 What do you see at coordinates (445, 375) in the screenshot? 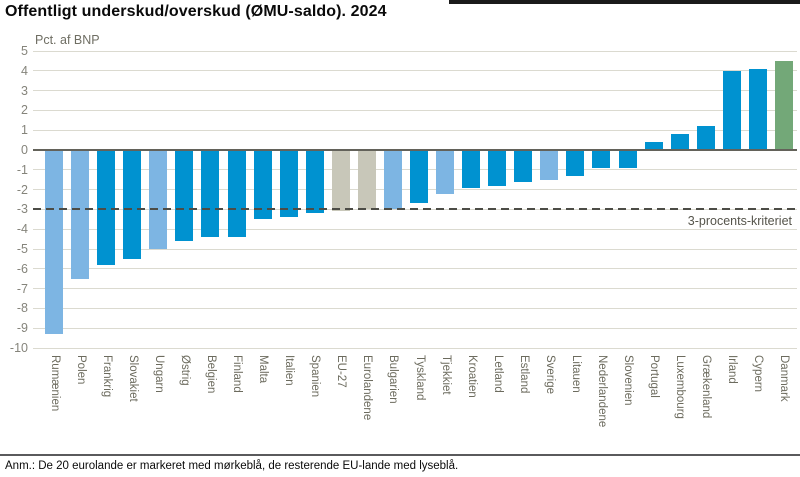
I see `x-axis-label: Tjekkiet` at bounding box center [445, 375].